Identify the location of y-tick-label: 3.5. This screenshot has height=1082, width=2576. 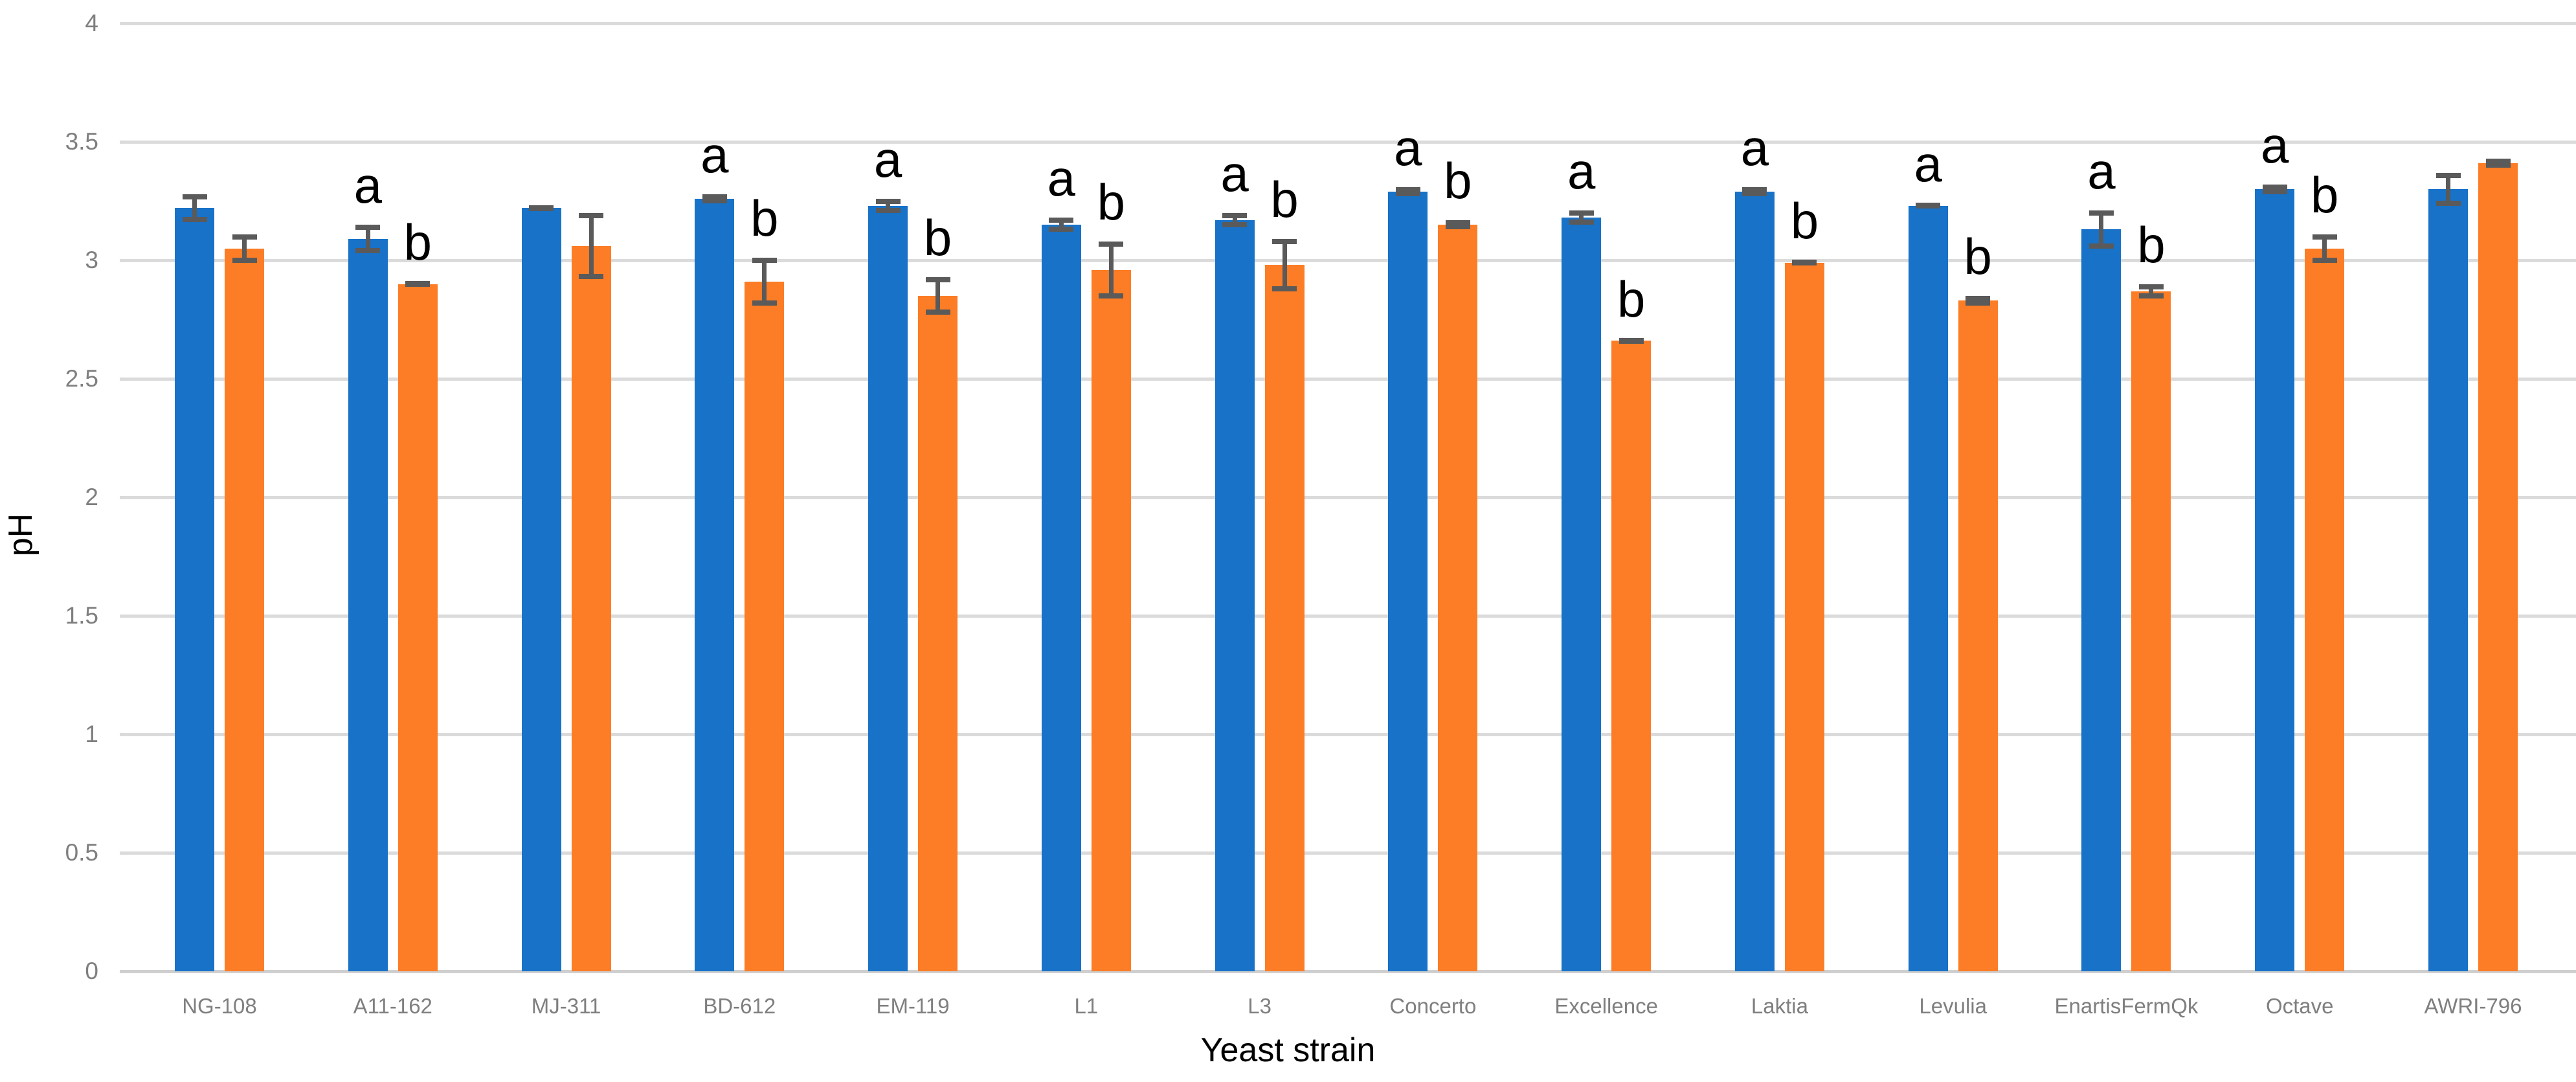
(81, 141).